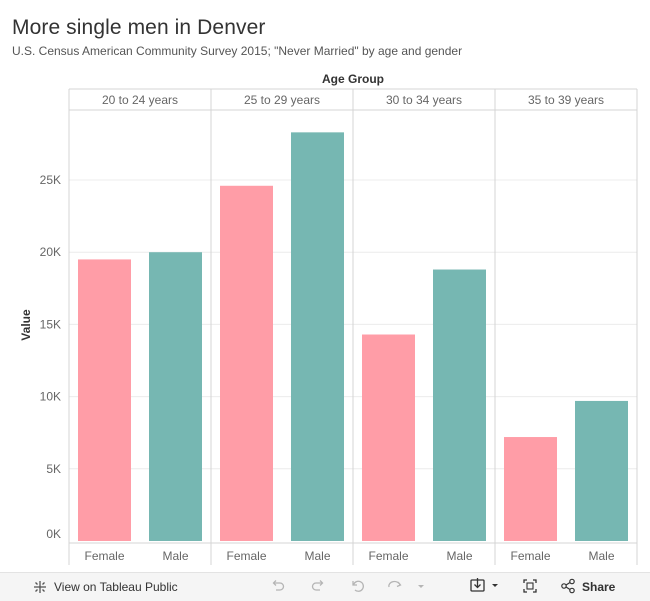  Describe the element at coordinates (50, 324) in the screenshot. I see `y-tick-label: 15K` at that location.